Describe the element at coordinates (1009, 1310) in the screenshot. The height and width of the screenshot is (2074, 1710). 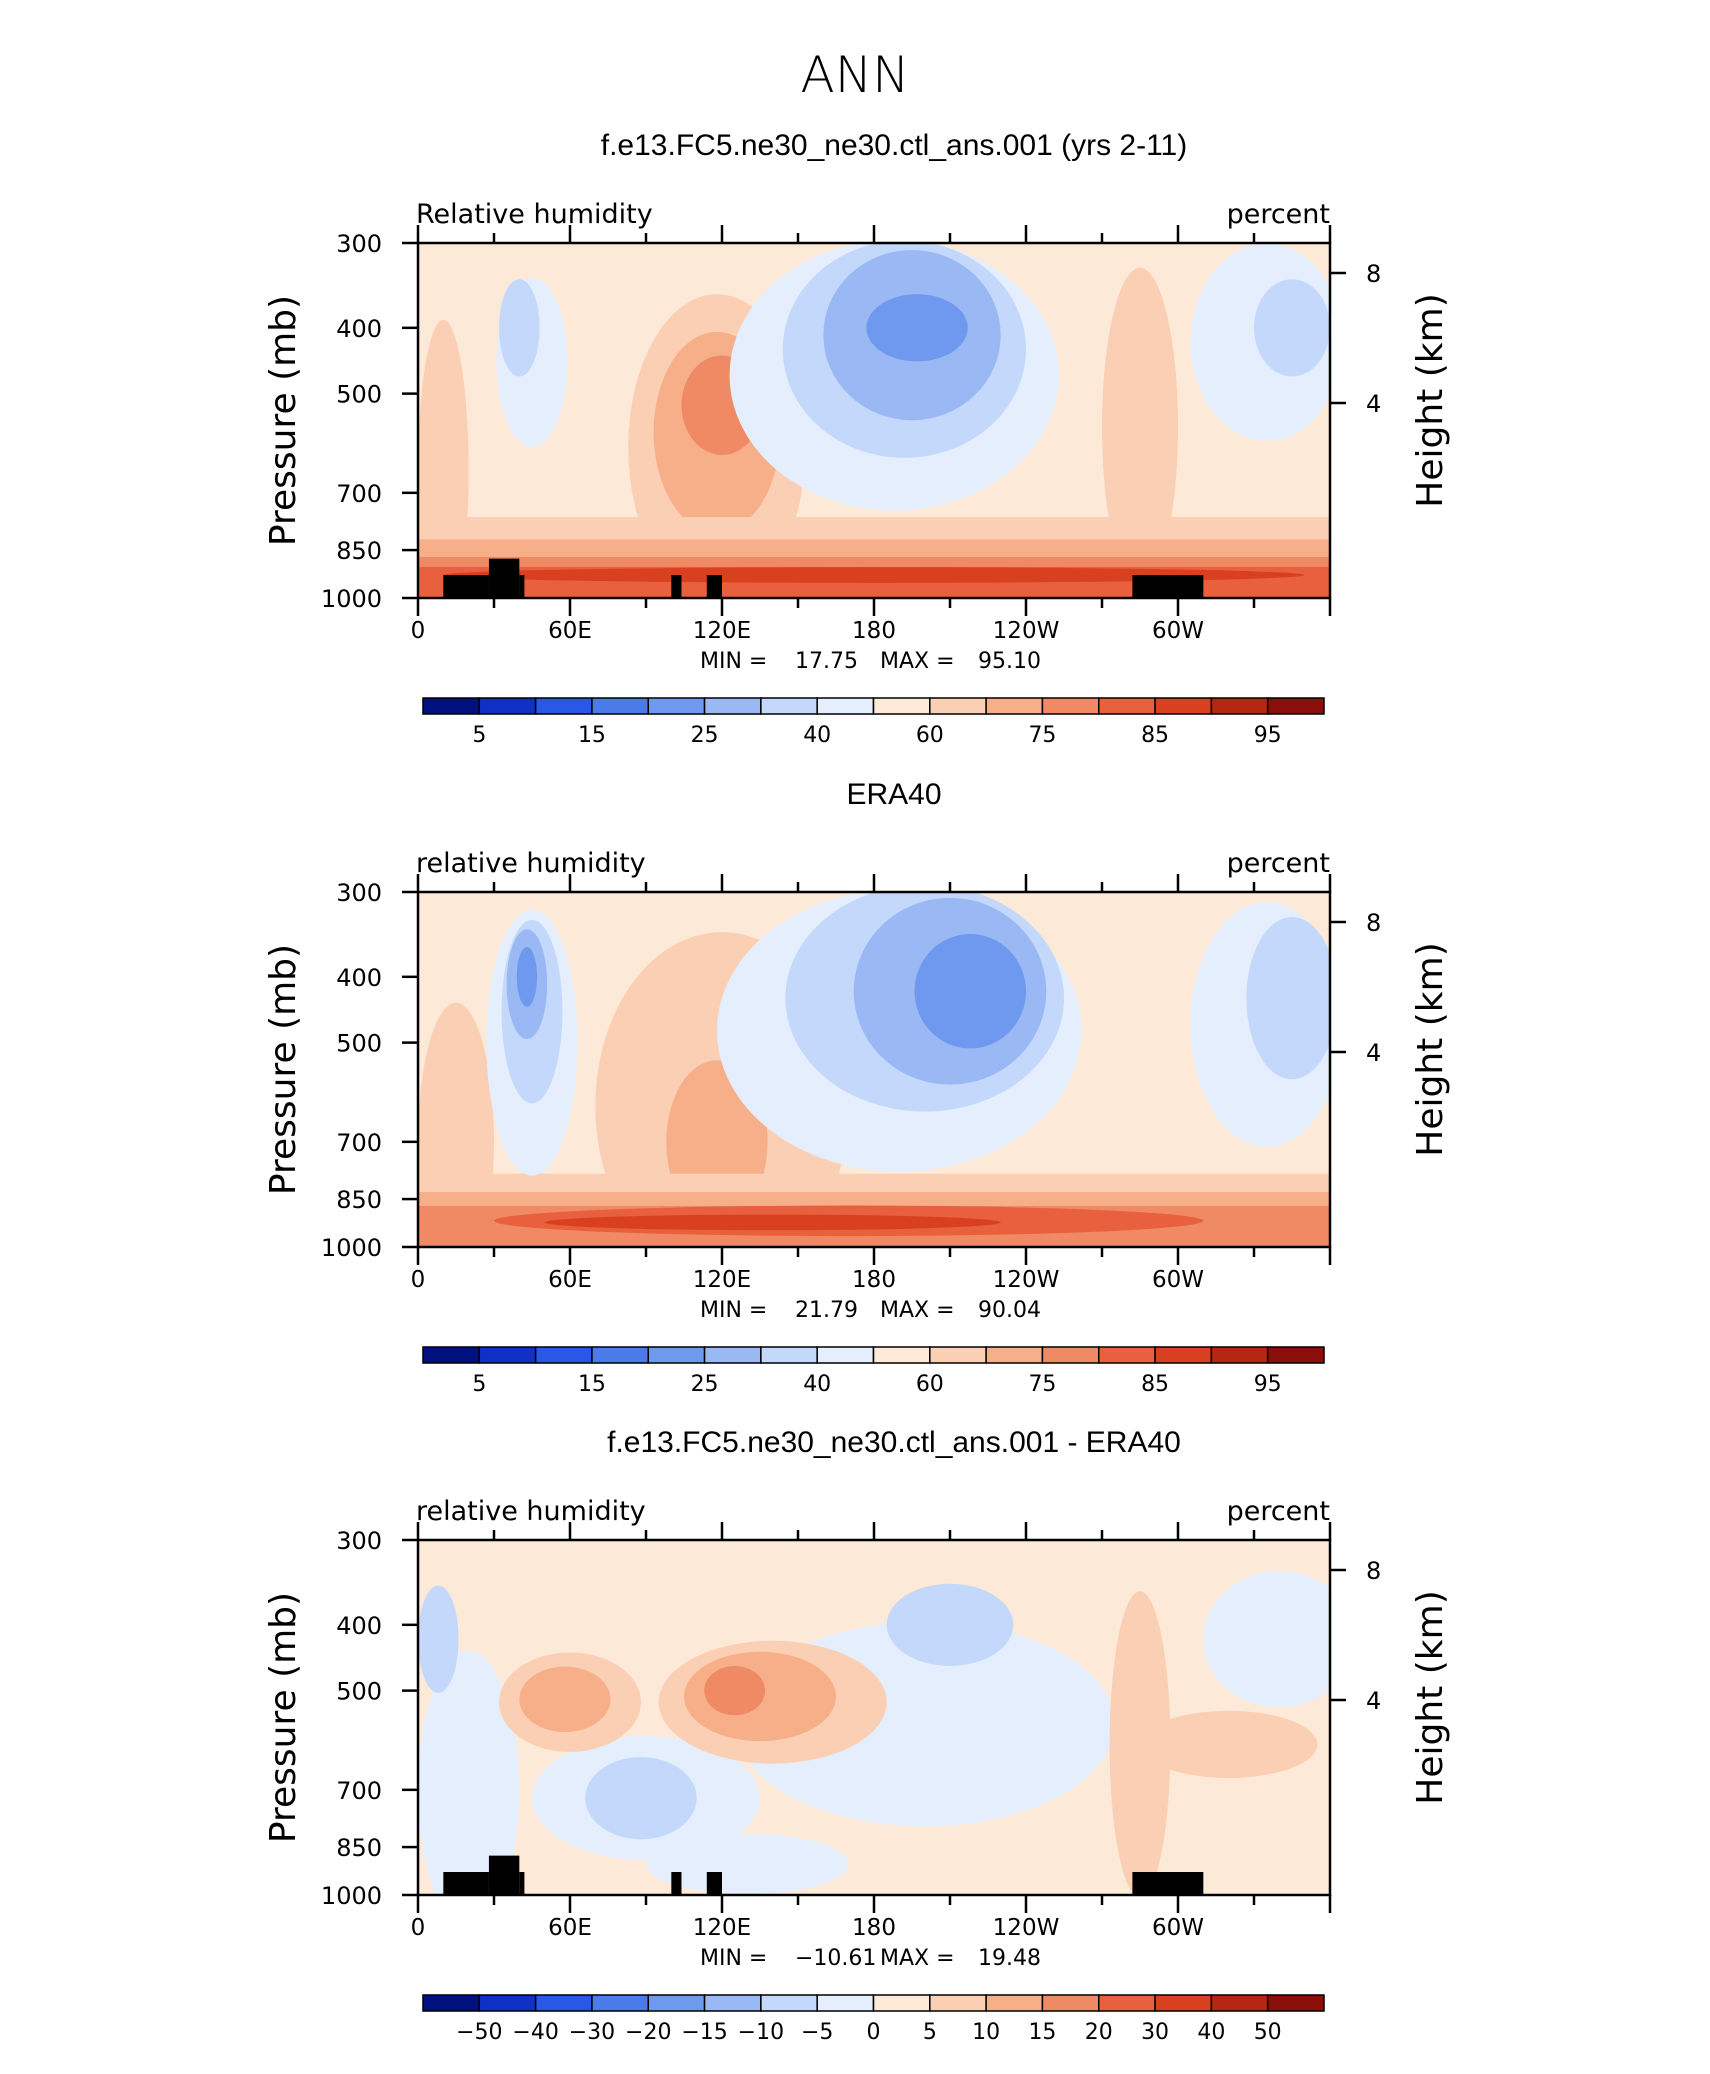
I see `stat-value: 90.04` at that location.